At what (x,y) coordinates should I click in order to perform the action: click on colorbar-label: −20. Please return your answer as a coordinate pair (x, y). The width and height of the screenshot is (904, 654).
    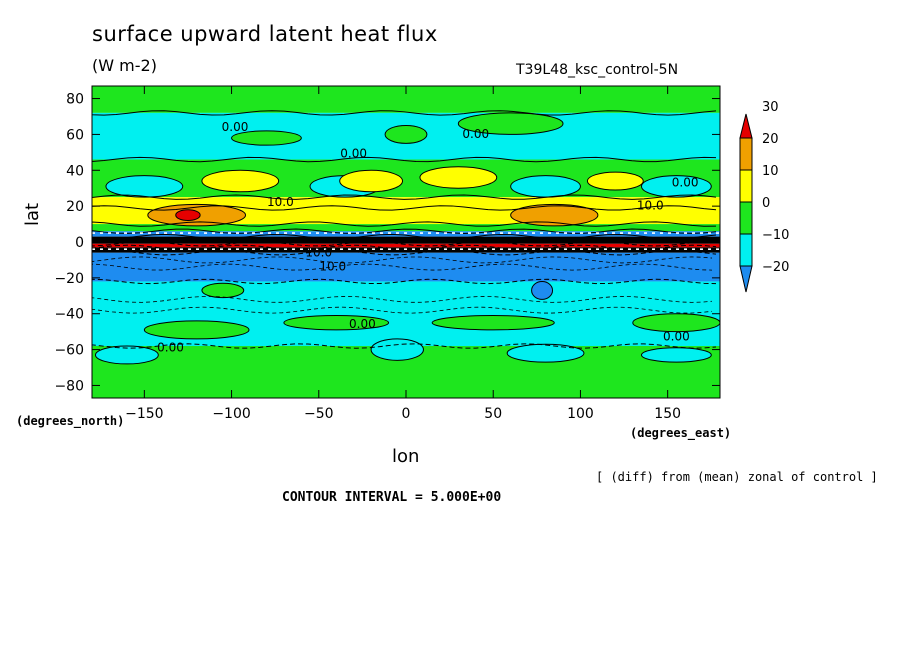
    Looking at the image, I should click on (775, 267).